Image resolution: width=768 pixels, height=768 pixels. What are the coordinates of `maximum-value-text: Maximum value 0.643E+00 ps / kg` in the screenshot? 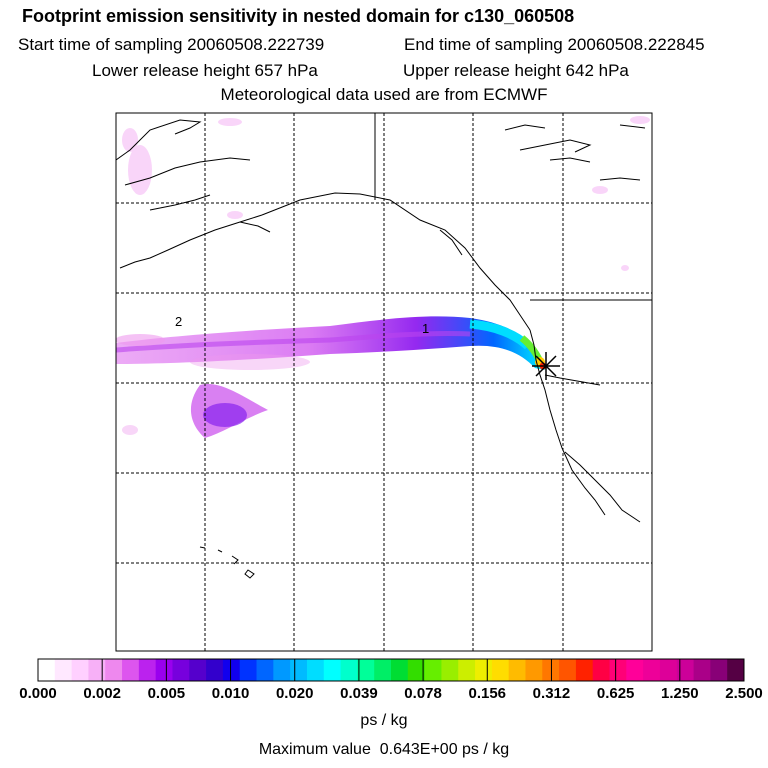 It's located at (384, 749).